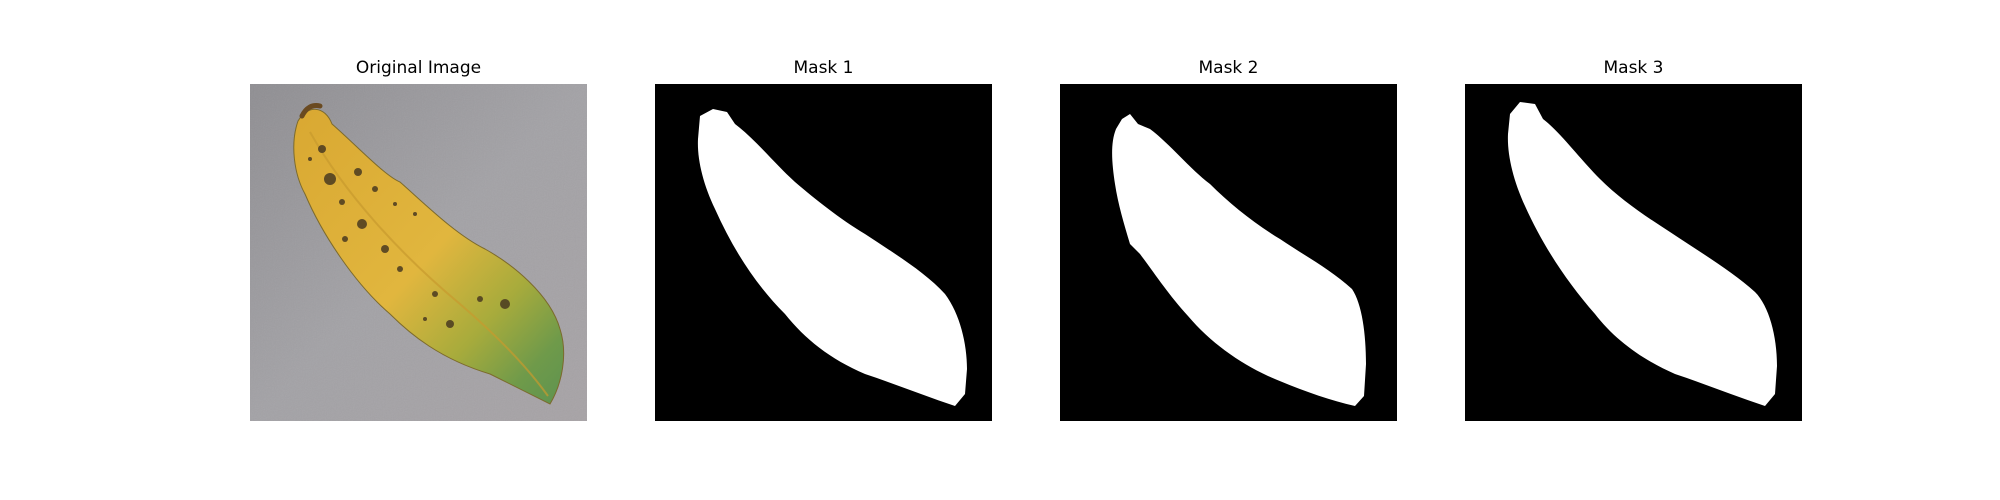 The image size is (2000, 500). Describe the element at coordinates (418, 68) in the screenshot. I see `panel-title: Original Image` at that location.